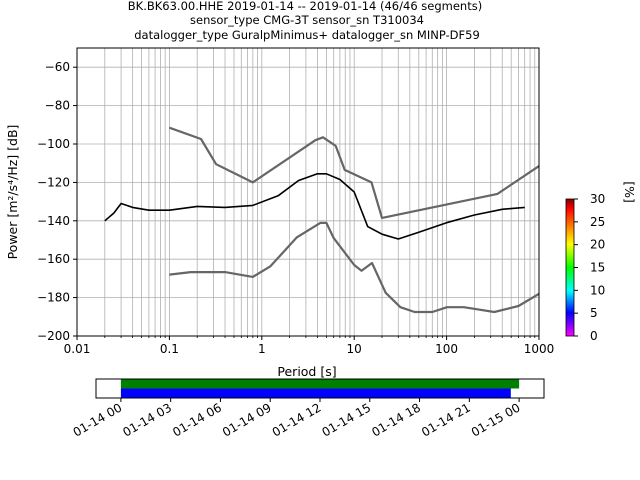 The image size is (640, 480). Describe the element at coordinates (396, 419) in the screenshot. I see `timeline-tick-label: 01-14 18` at that location.